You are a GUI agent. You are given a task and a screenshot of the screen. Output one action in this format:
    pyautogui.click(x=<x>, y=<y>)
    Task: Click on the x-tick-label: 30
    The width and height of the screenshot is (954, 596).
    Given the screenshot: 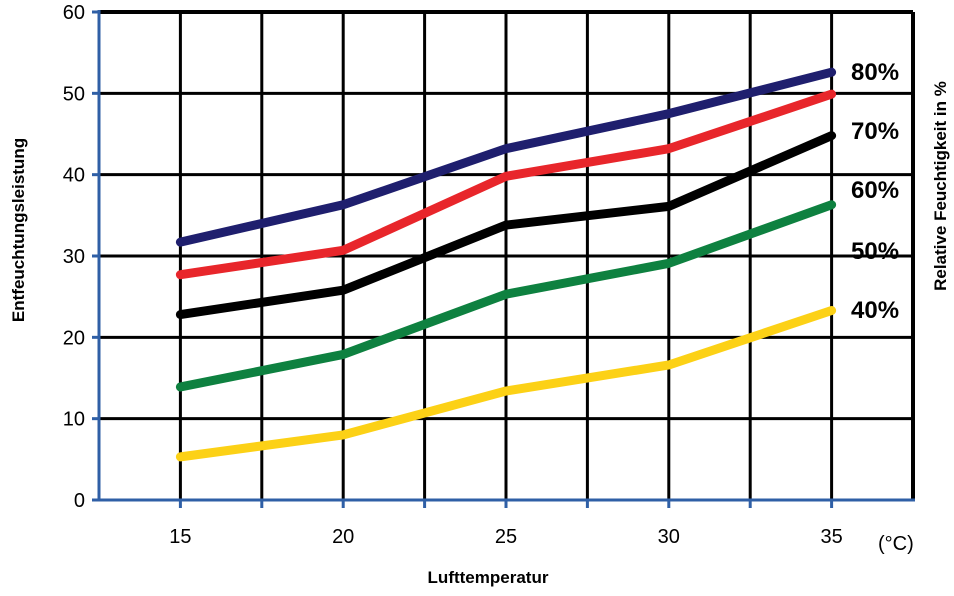 What is the action you would take?
    pyautogui.click(x=669, y=537)
    